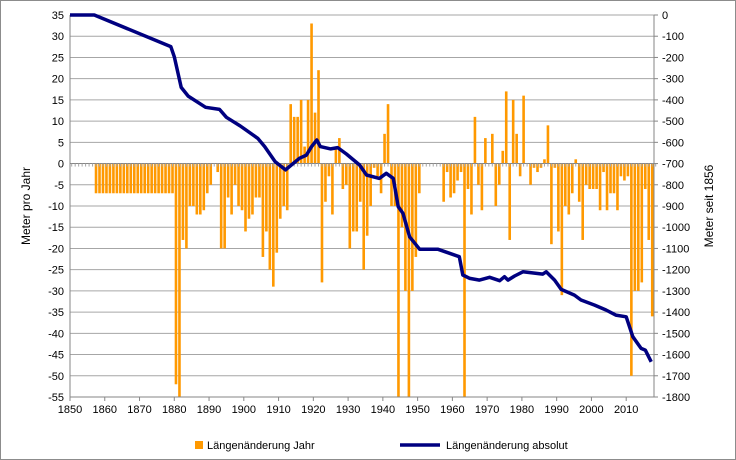 The height and width of the screenshot is (460, 736). What do you see at coordinates (58, 37) in the screenshot?
I see `left-tick-label: 30` at bounding box center [58, 37].